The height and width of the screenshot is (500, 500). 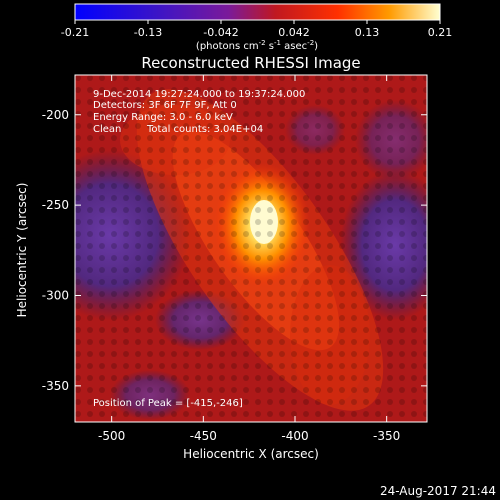 I want to click on x-tick-label: -450, so click(x=203, y=436).